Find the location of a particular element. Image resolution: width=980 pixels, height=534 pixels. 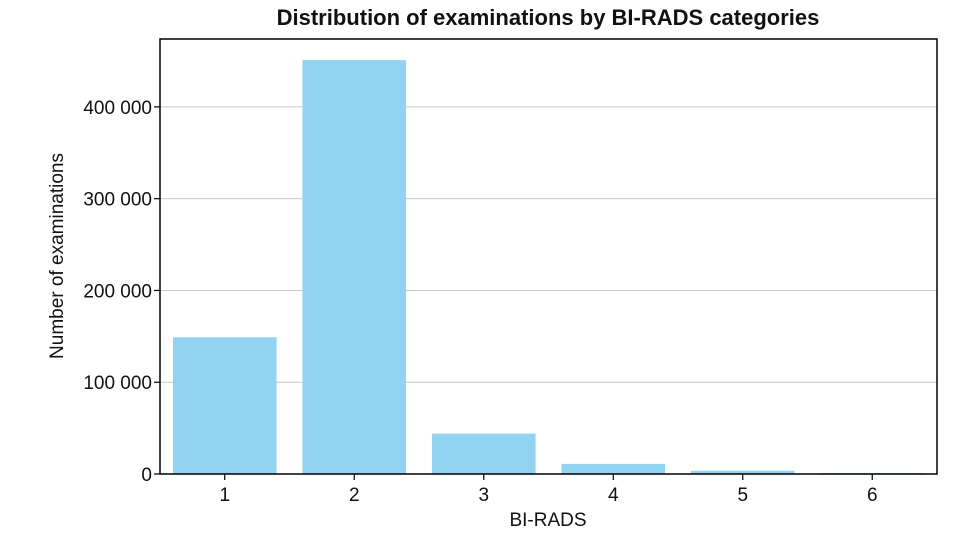

x-axis-ticks: 1 2 3 4 5 6 is located at coordinates (548, 490).